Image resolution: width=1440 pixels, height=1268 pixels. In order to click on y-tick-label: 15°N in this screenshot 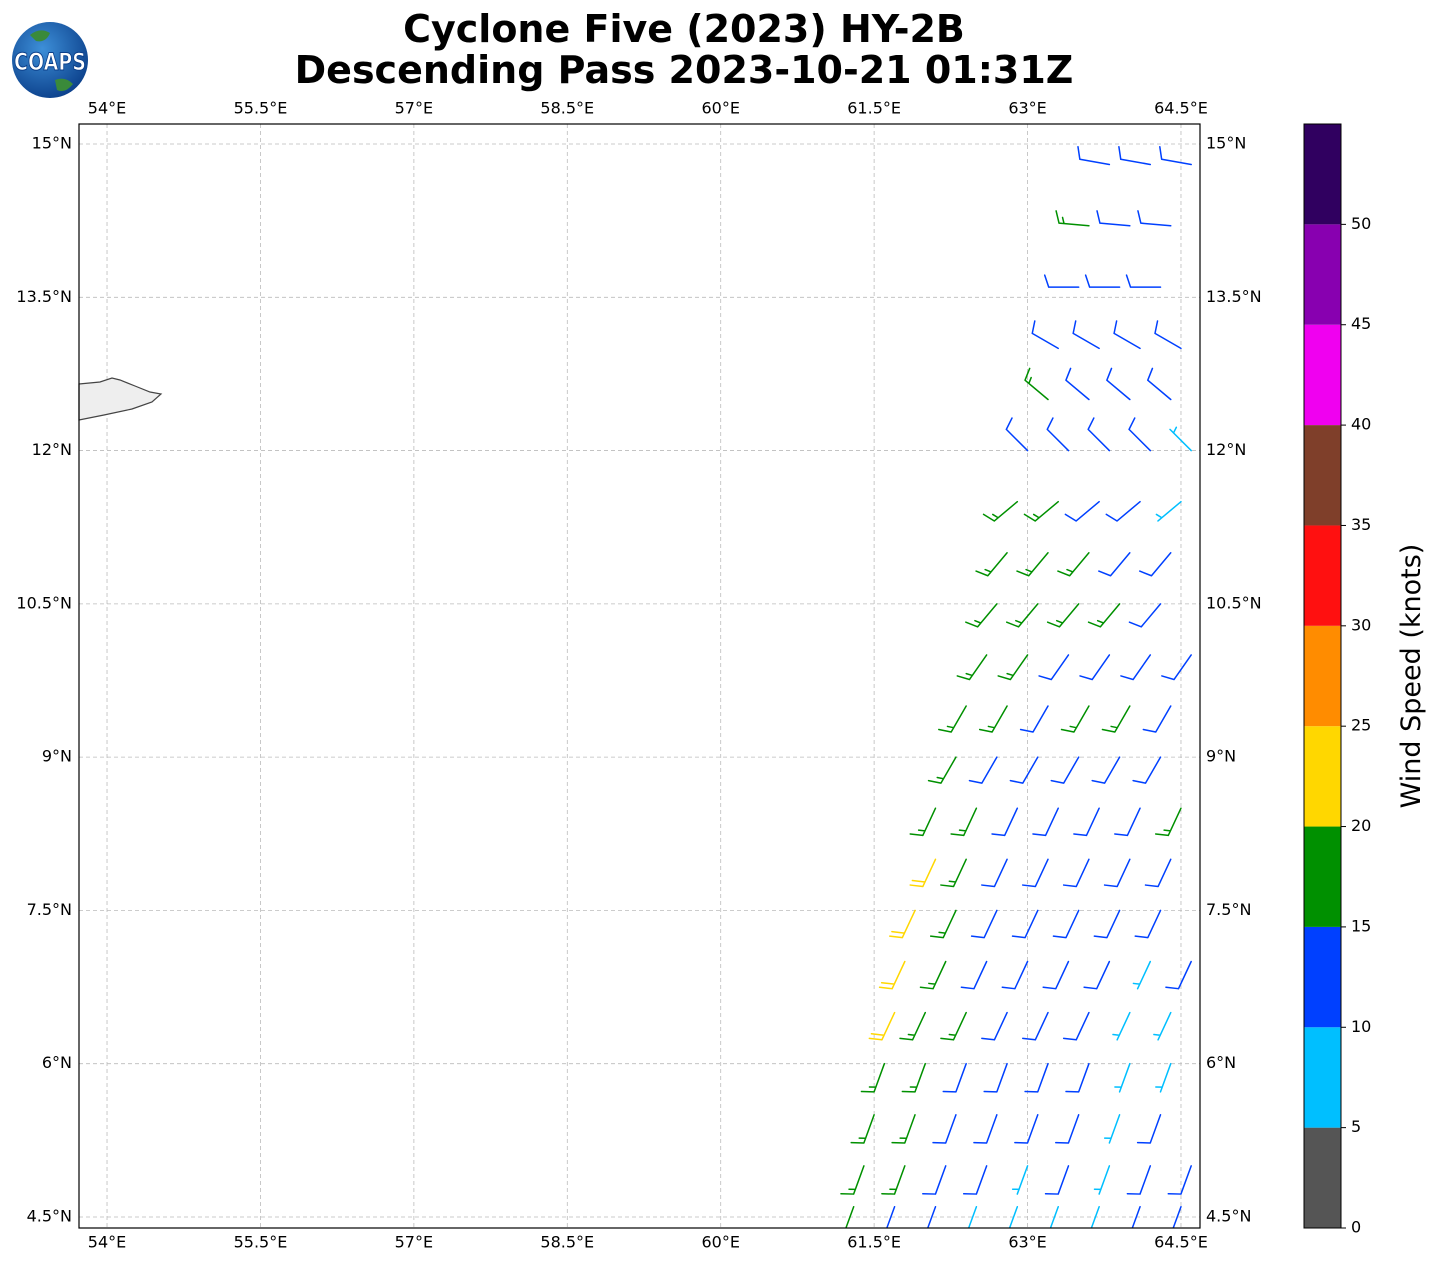, I will do `click(52, 143)`.